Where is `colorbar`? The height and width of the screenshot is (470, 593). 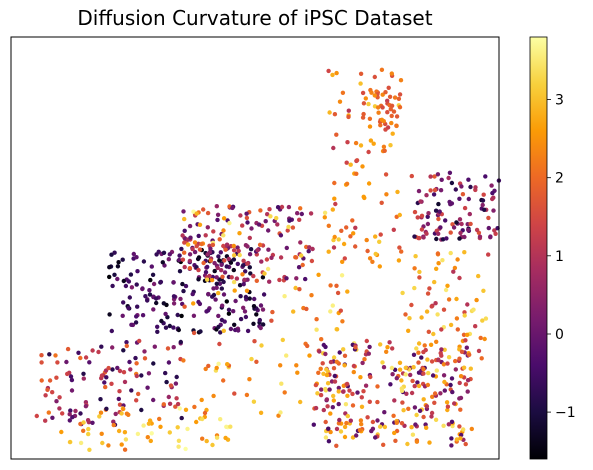 colorbar is located at coordinates (538, 248).